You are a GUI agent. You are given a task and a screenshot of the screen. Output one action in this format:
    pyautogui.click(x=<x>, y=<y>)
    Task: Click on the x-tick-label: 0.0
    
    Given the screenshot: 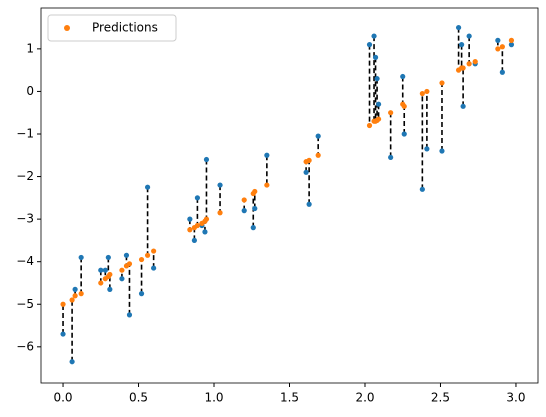 What is the action you would take?
    pyautogui.click(x=62, y=398)
    